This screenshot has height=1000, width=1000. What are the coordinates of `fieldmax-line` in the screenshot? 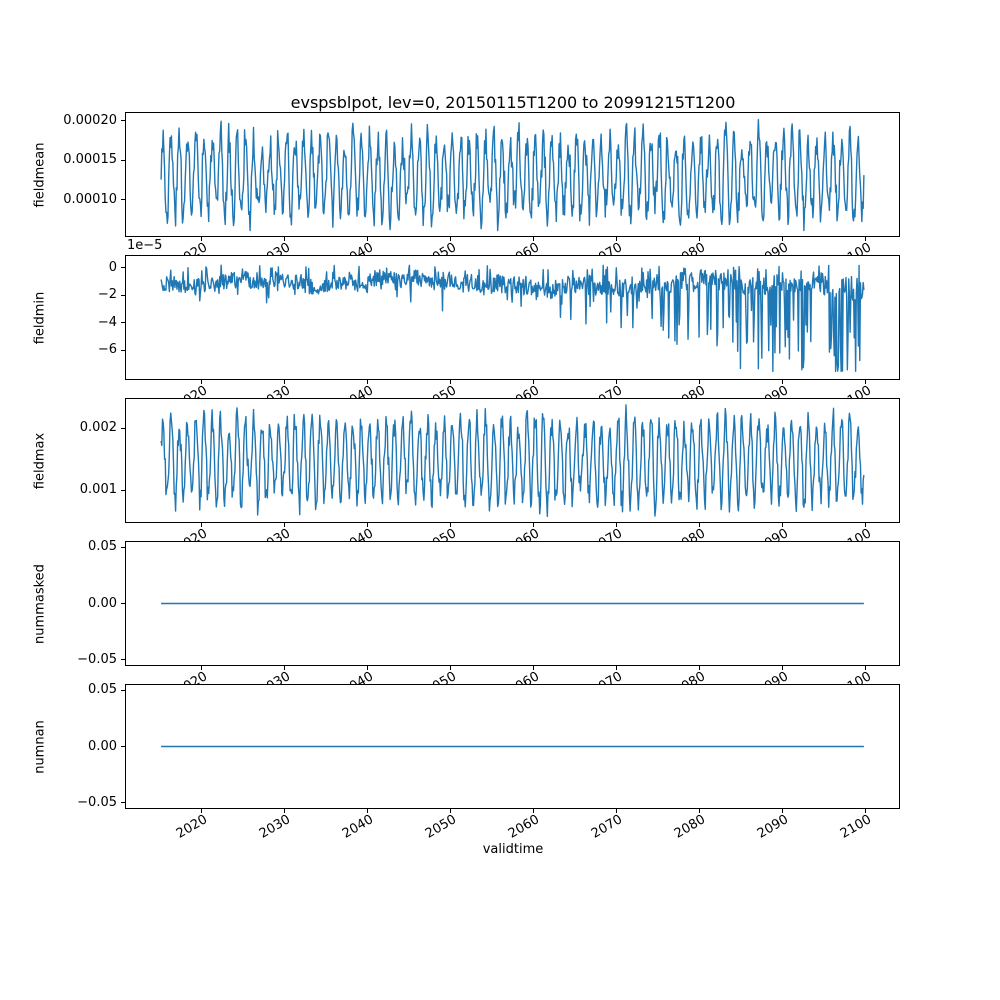 It's located at (512, 461).